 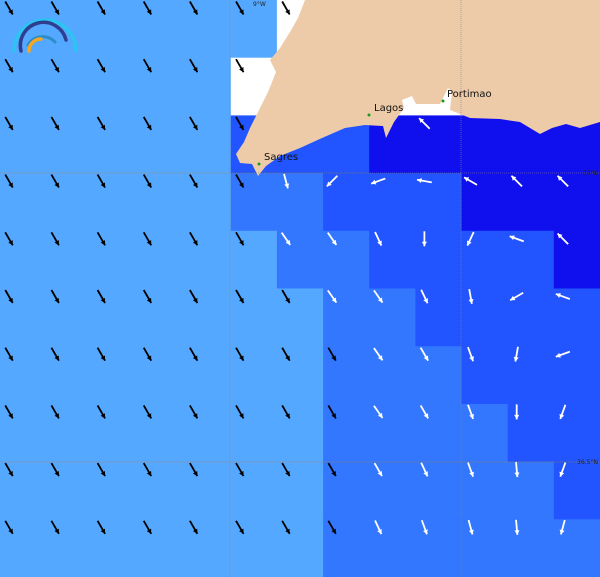 What do you see at coordinates (281, 157) in the screenshot?
I see `town-label: Sagres` at bounding box center [281, 157].